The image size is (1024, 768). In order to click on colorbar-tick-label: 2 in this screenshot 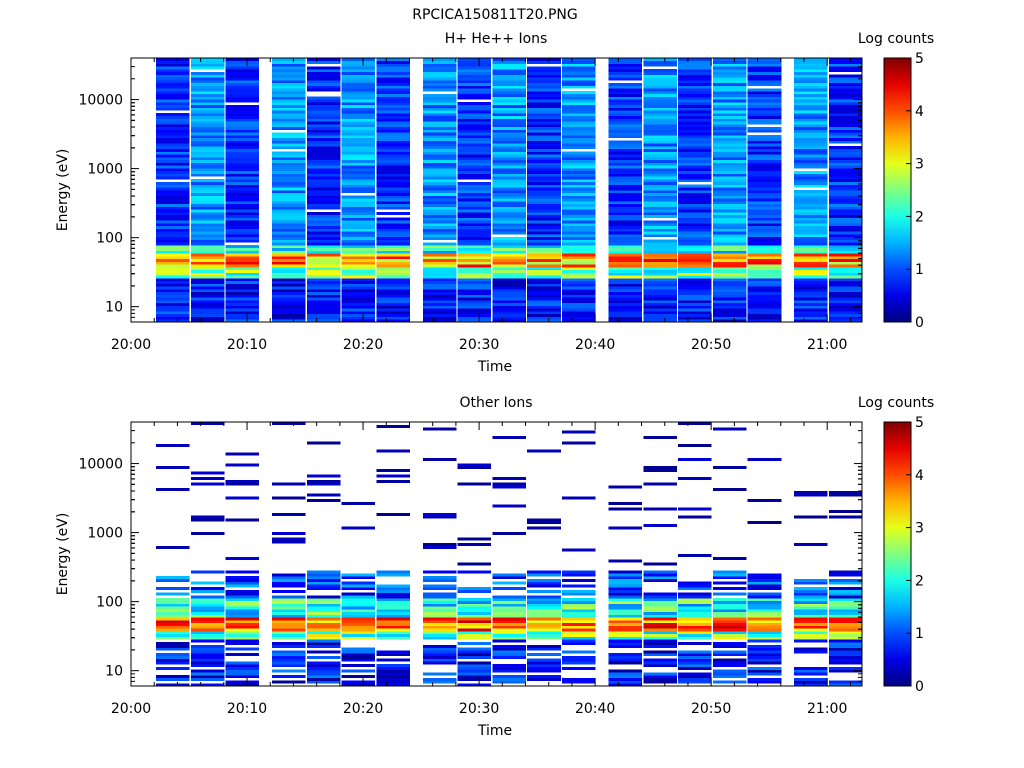, I will do `click(919, 581)`.